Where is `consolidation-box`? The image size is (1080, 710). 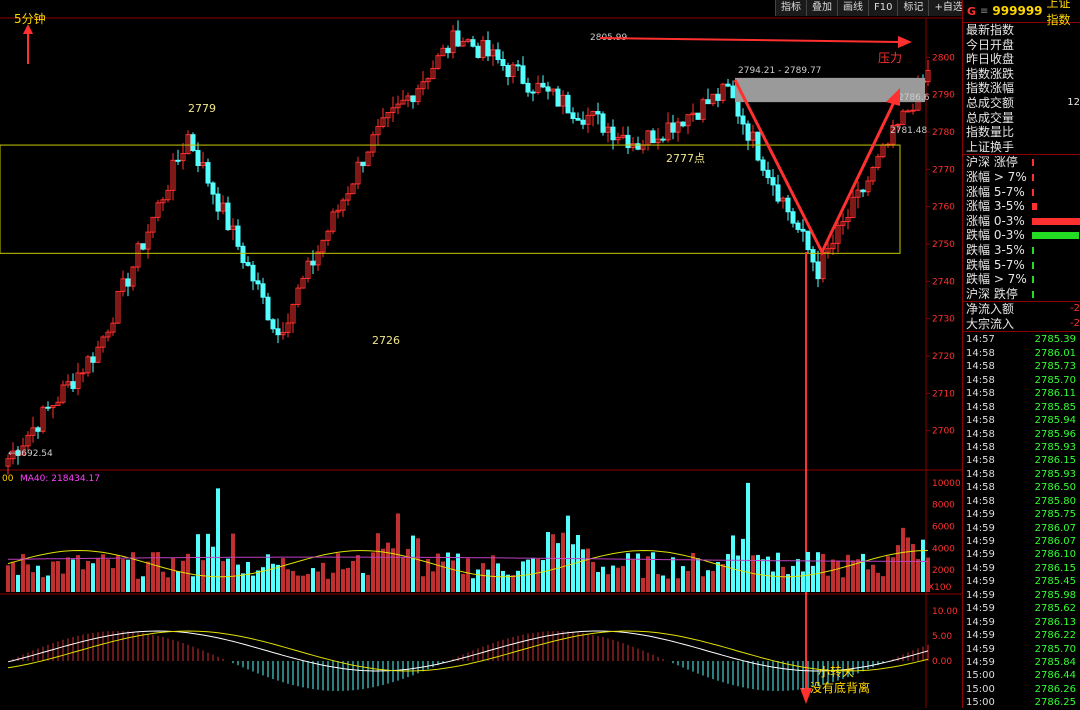
consolidation-box is located at coordinates (450, 199).